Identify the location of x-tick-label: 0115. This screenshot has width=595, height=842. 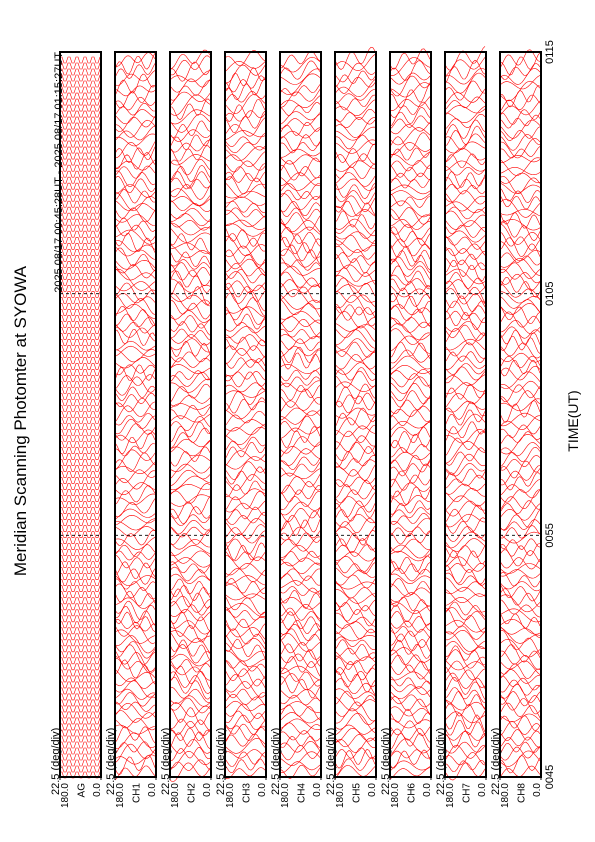
(550, 52).